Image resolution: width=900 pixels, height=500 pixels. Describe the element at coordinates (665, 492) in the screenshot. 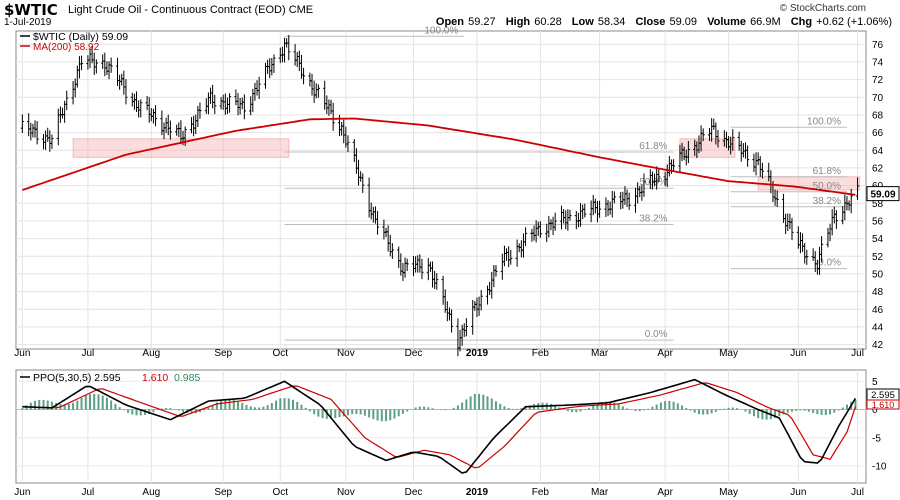

I see `month-label: Apr` at that location.